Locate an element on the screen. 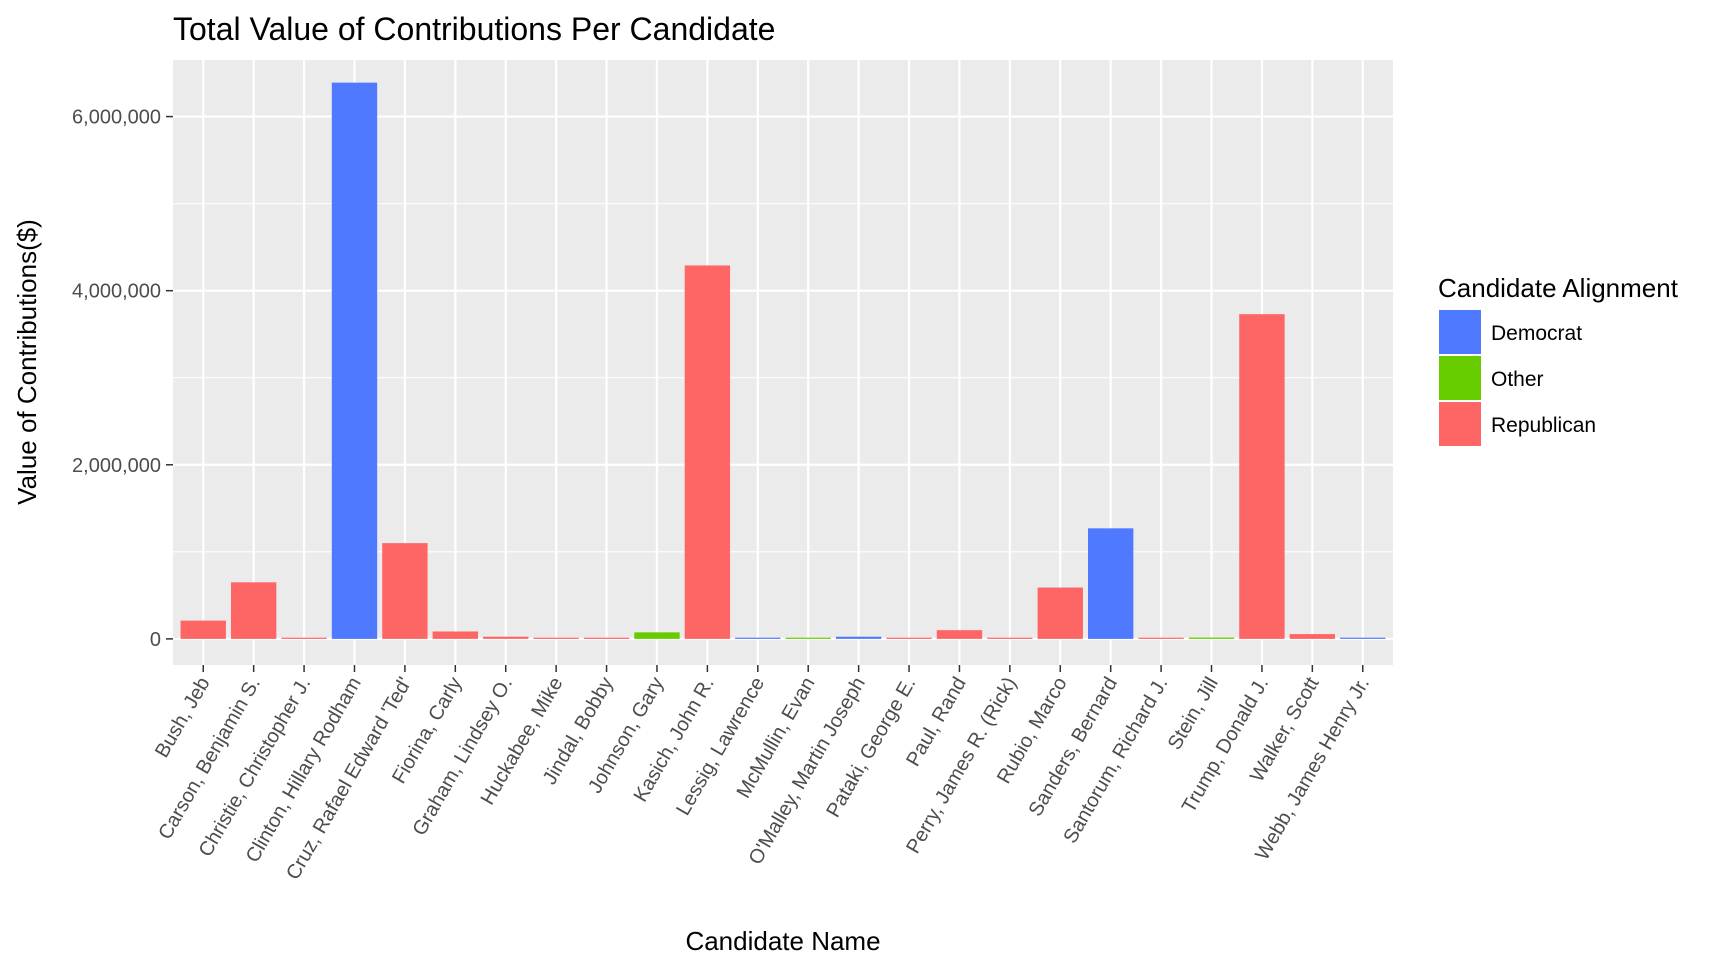 Image resolution: width=1728 pixels, height=960 pixels. legend-label: Republican is located at coordinates (1543, 425).